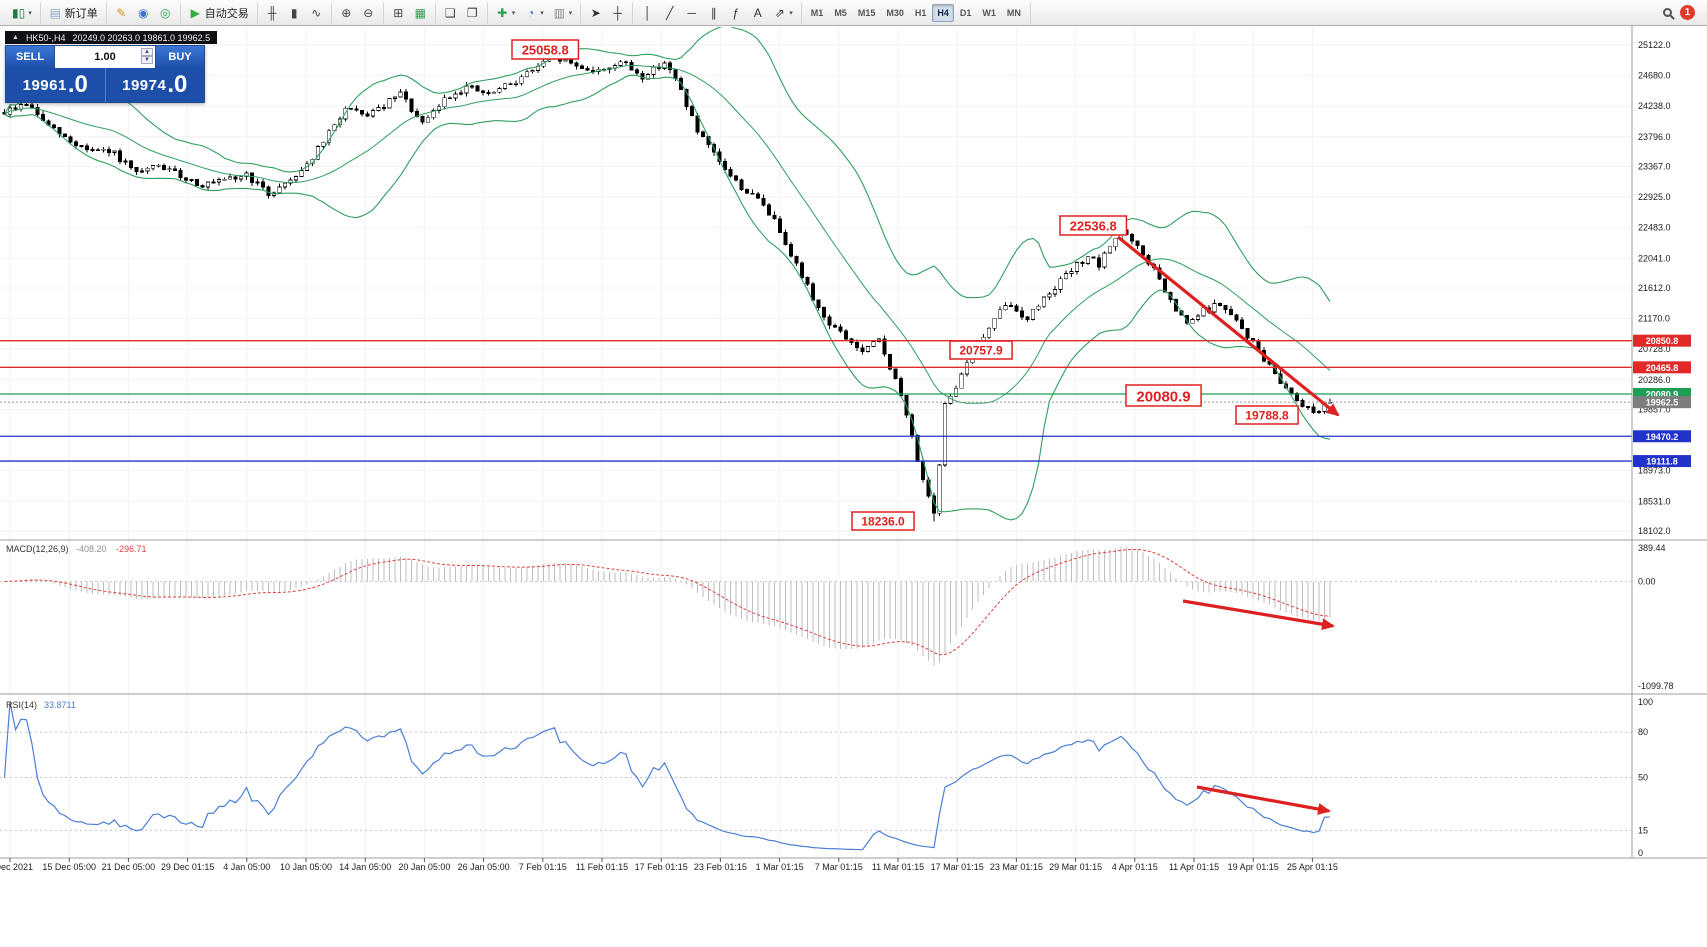  What do you see at coordinates (647, 13) in the screenshot?
I see `vertical-line-button: │` at bounding box center [647, 13].